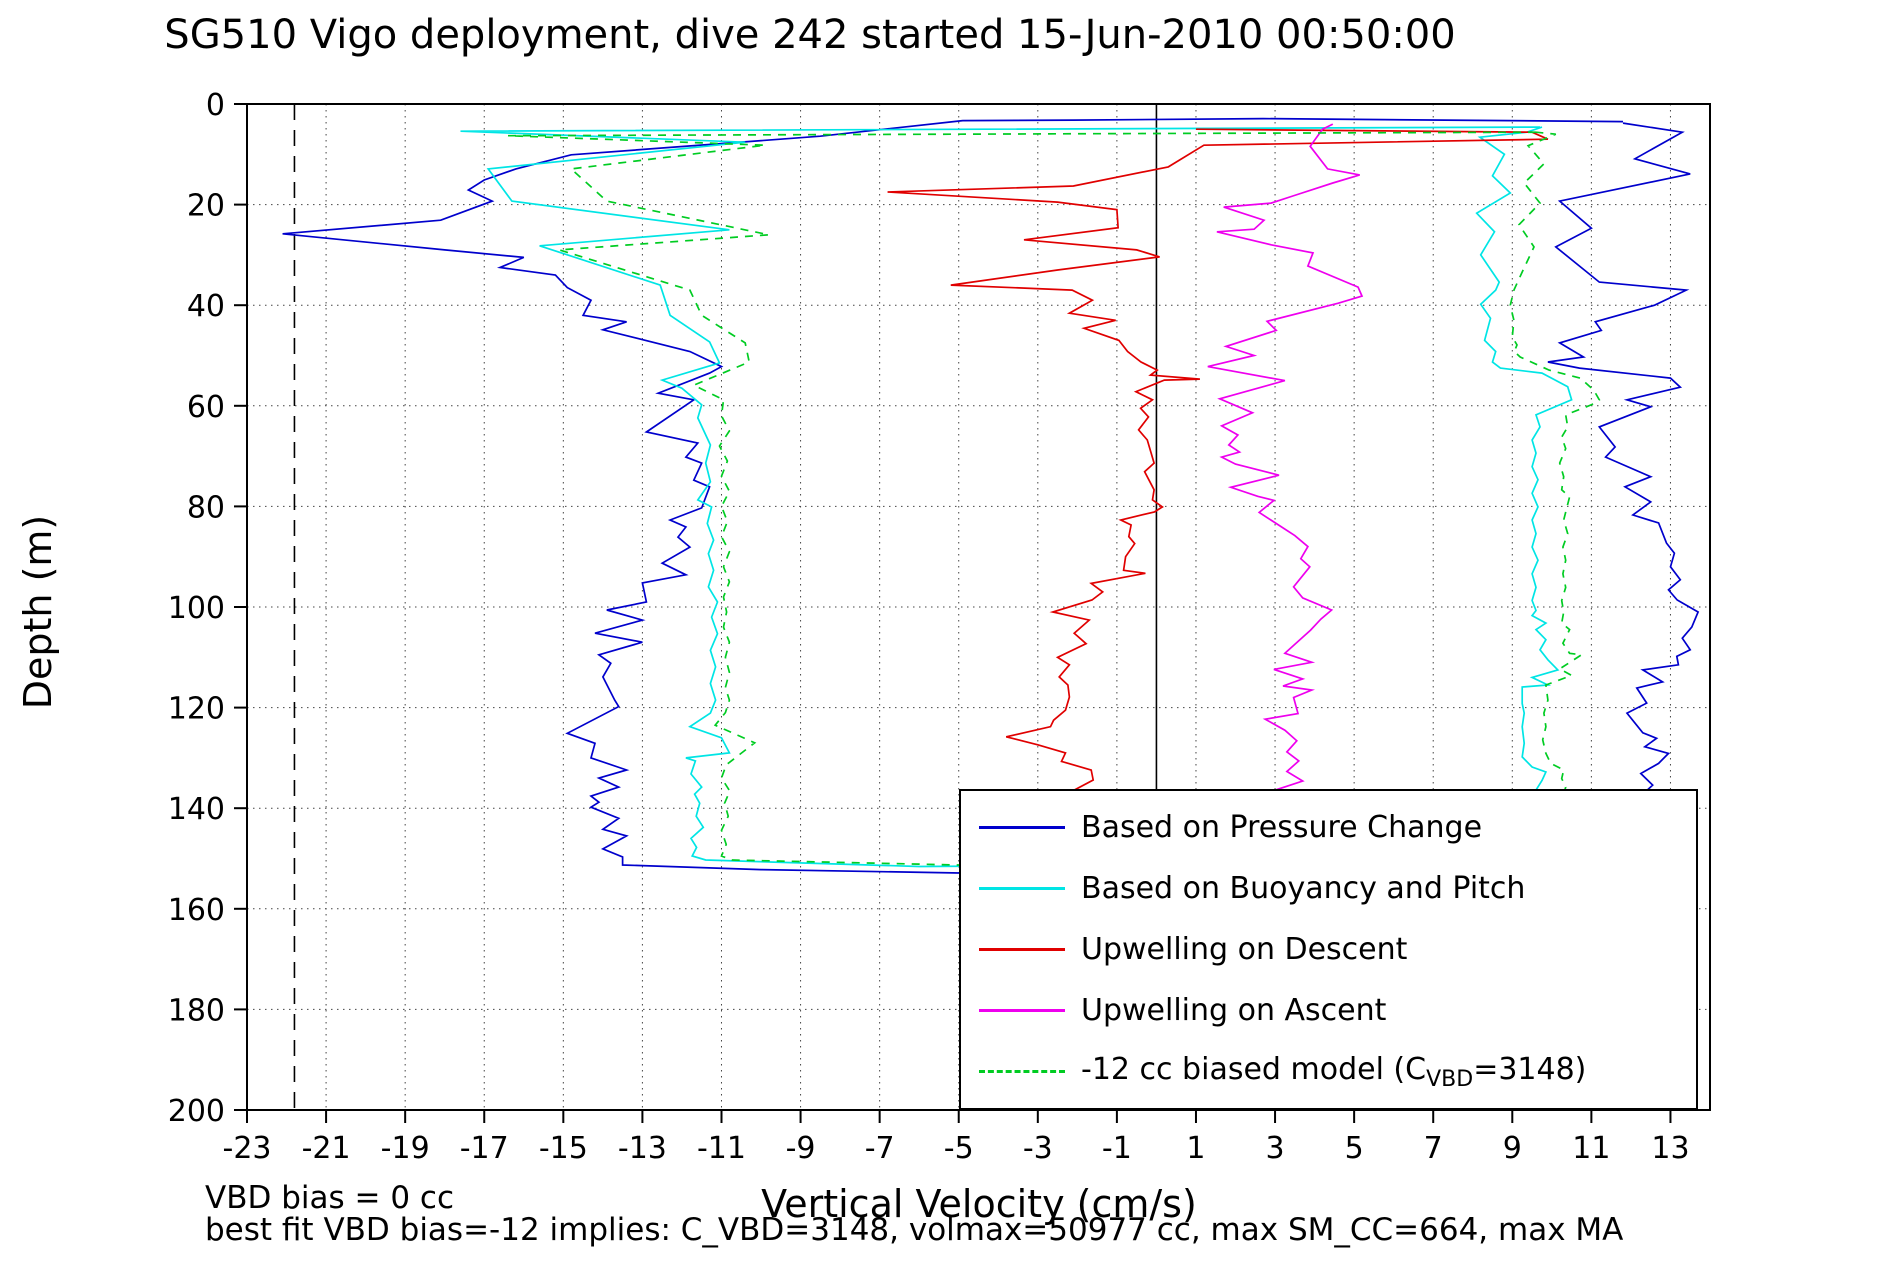 This screenshot has width=1891, height=1262. What do you see at coordinates (642, 1148) in the screenshot?
I see `x-tick-label: -13` at bounding box center [642, 1148].